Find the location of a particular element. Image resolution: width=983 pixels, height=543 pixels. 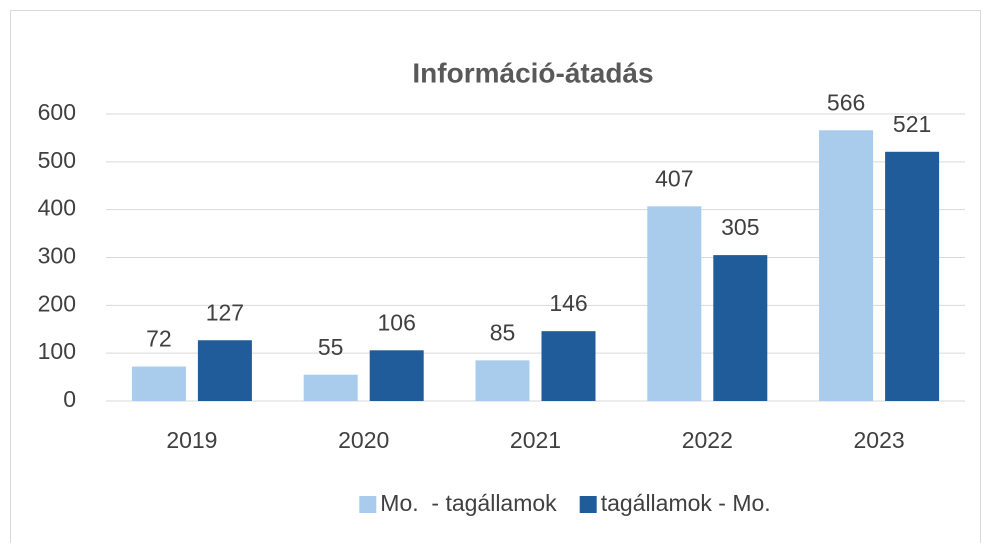

legend-label: tagállamok - Mo. is located at coordinates (686, 503).